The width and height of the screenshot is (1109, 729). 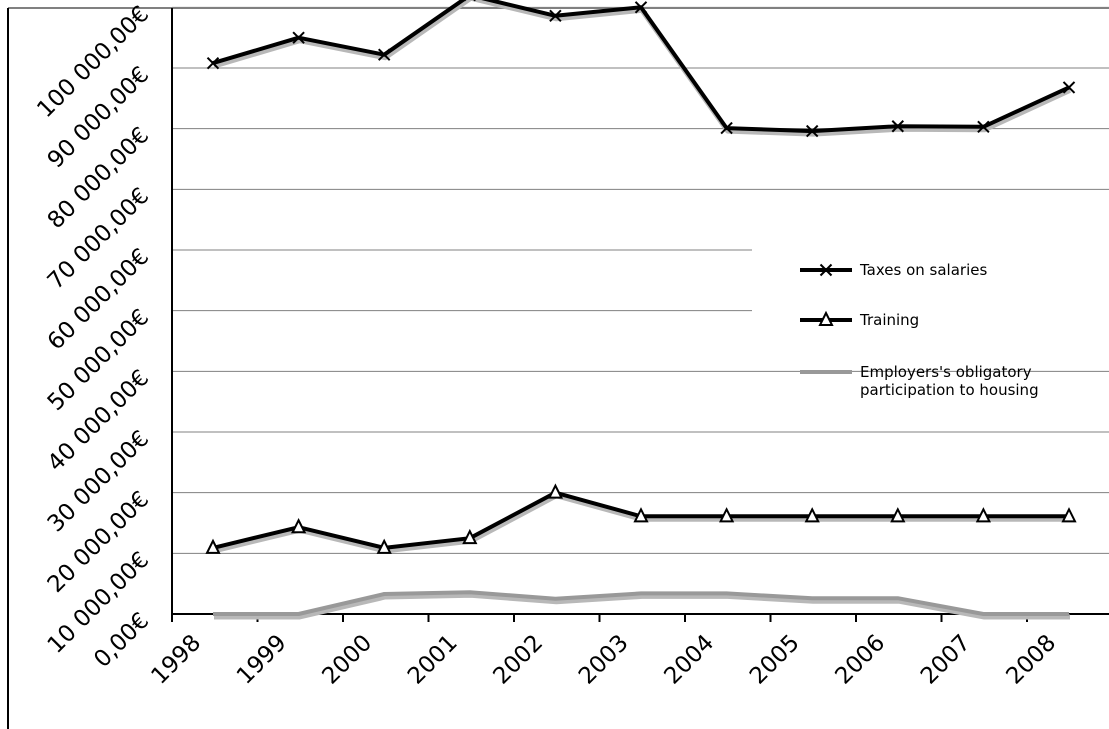 I want to click on x-tick-label: 2006, so click(x=860, y=660).